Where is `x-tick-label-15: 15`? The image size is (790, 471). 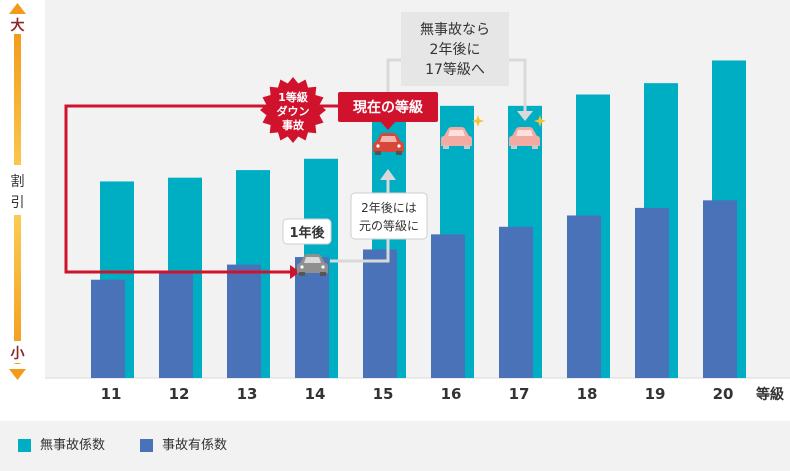
x-tick-label-15: 15 is located at coordinates (383, 394).